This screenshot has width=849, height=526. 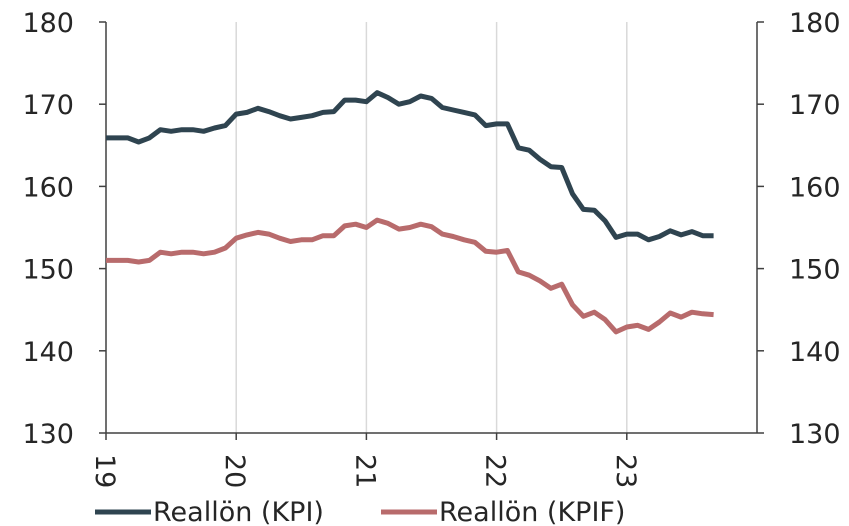 What do you see at coordinates (48, 23) in the screenshot?
I see `left-tick-label: 180` at bounding box center [48, 23].